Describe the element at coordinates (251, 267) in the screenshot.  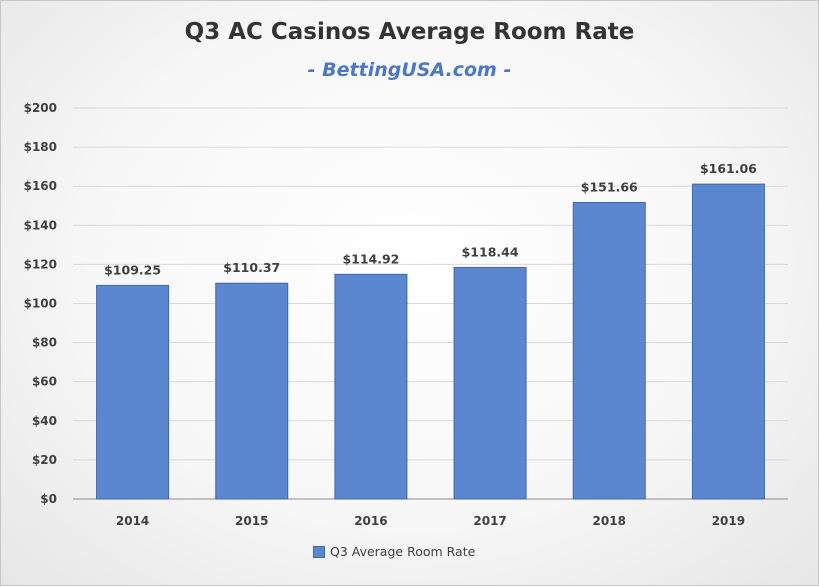
I see `data-label: $110.37` at that location.